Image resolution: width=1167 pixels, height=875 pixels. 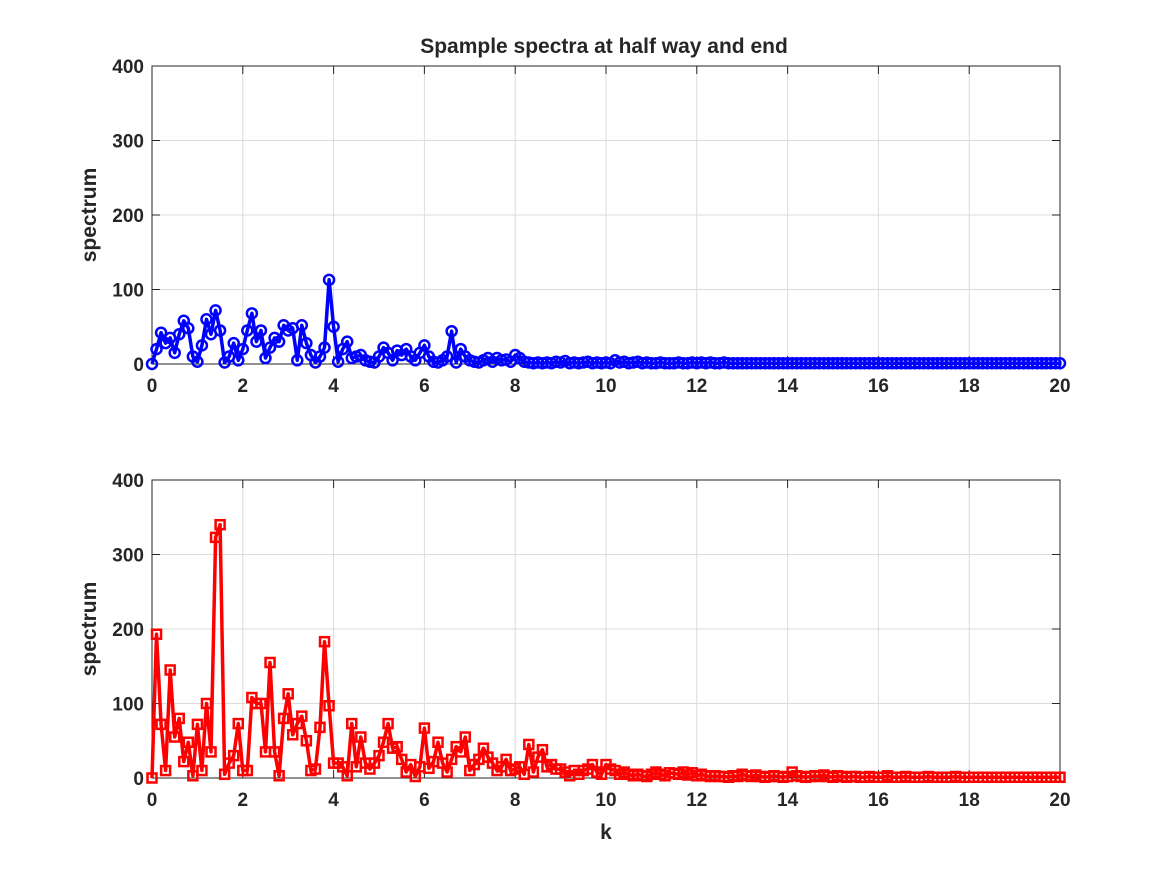 I want to click on bottom-xtick-label: 16, so click(x=878, y=800).